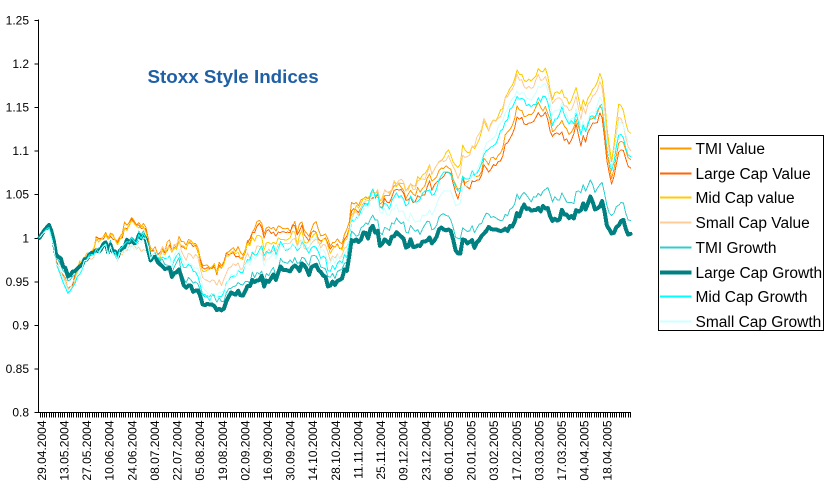  What do you see at coordinates (87, 450) in the screenshot?
I see `svg-text: 27.05.2004` at bounding box center [87, 450].